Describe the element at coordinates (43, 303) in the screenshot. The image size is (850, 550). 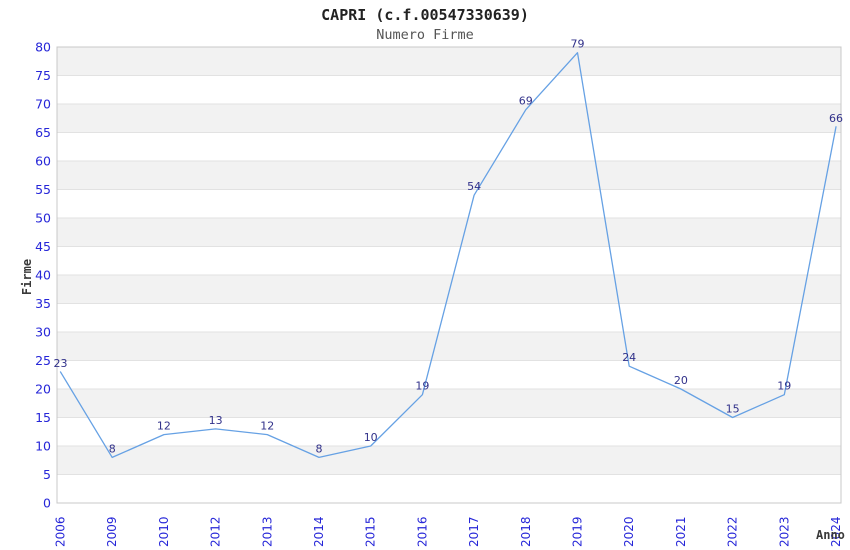
I see `y-tick-label: 35` at that location.